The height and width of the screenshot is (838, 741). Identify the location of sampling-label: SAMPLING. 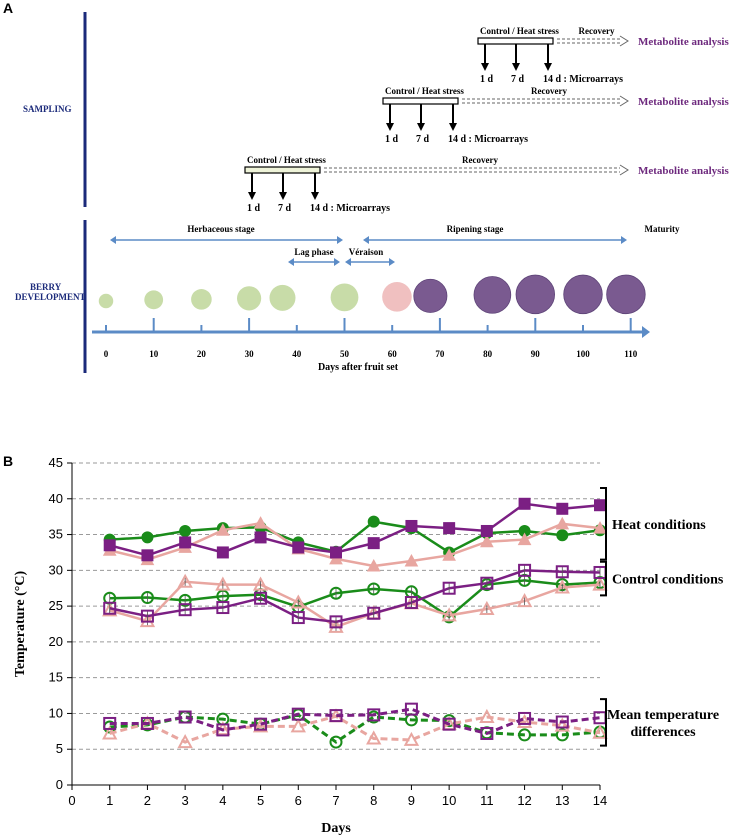
(47, 109).